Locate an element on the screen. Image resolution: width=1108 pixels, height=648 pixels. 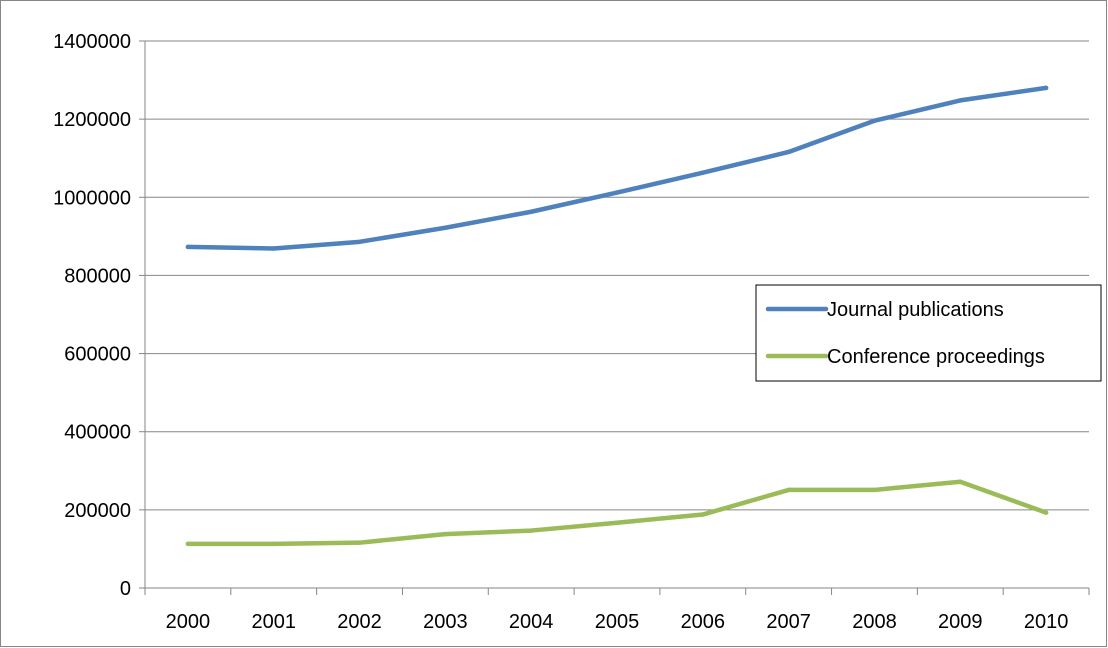
y-tick-label: 400000 is located at coordinates (97, 433).